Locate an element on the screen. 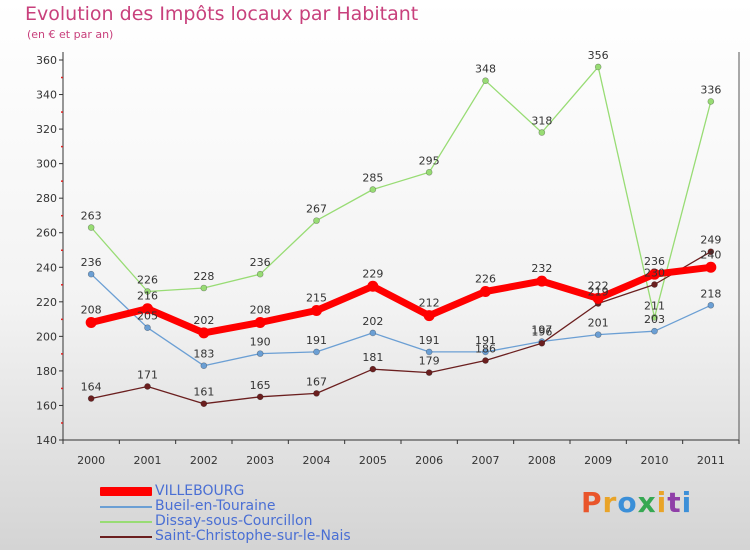  data-label-bueil-en-touraine: 203 is located at coordinates (654, 319).